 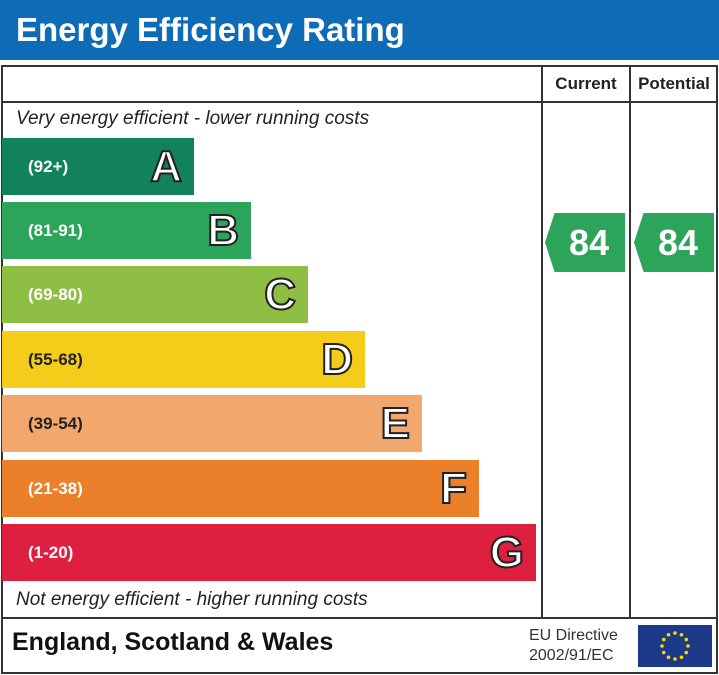 What do you see at coordinates (55, 488) in the screenshot?
I see `band-range: (21-38)` at bounding box center [55, 488].